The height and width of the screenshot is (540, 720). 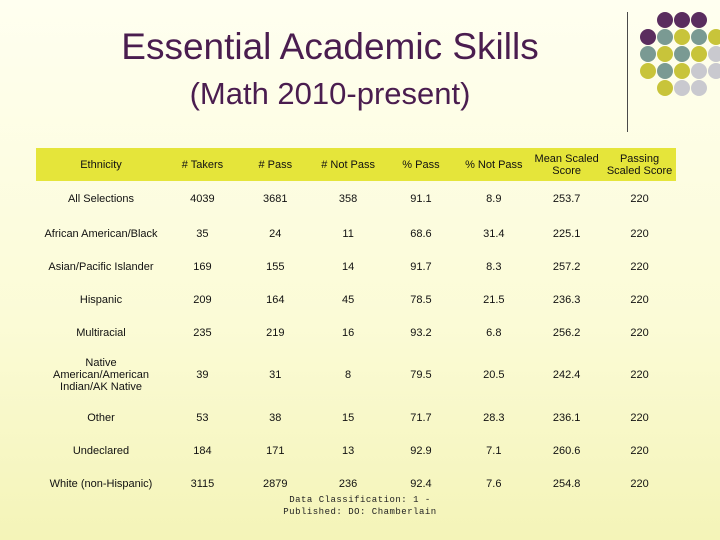 What do you see at coordinates (275, 164) in the screenshot?
I see `header-pass: # Pass` at bounding box center [275, 164].